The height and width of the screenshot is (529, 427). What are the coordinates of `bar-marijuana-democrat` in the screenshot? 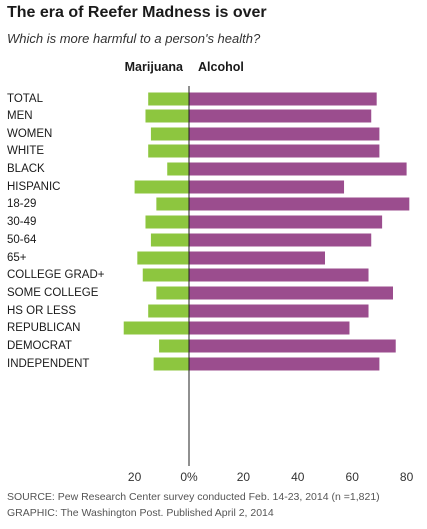 It's located at (174, 346).